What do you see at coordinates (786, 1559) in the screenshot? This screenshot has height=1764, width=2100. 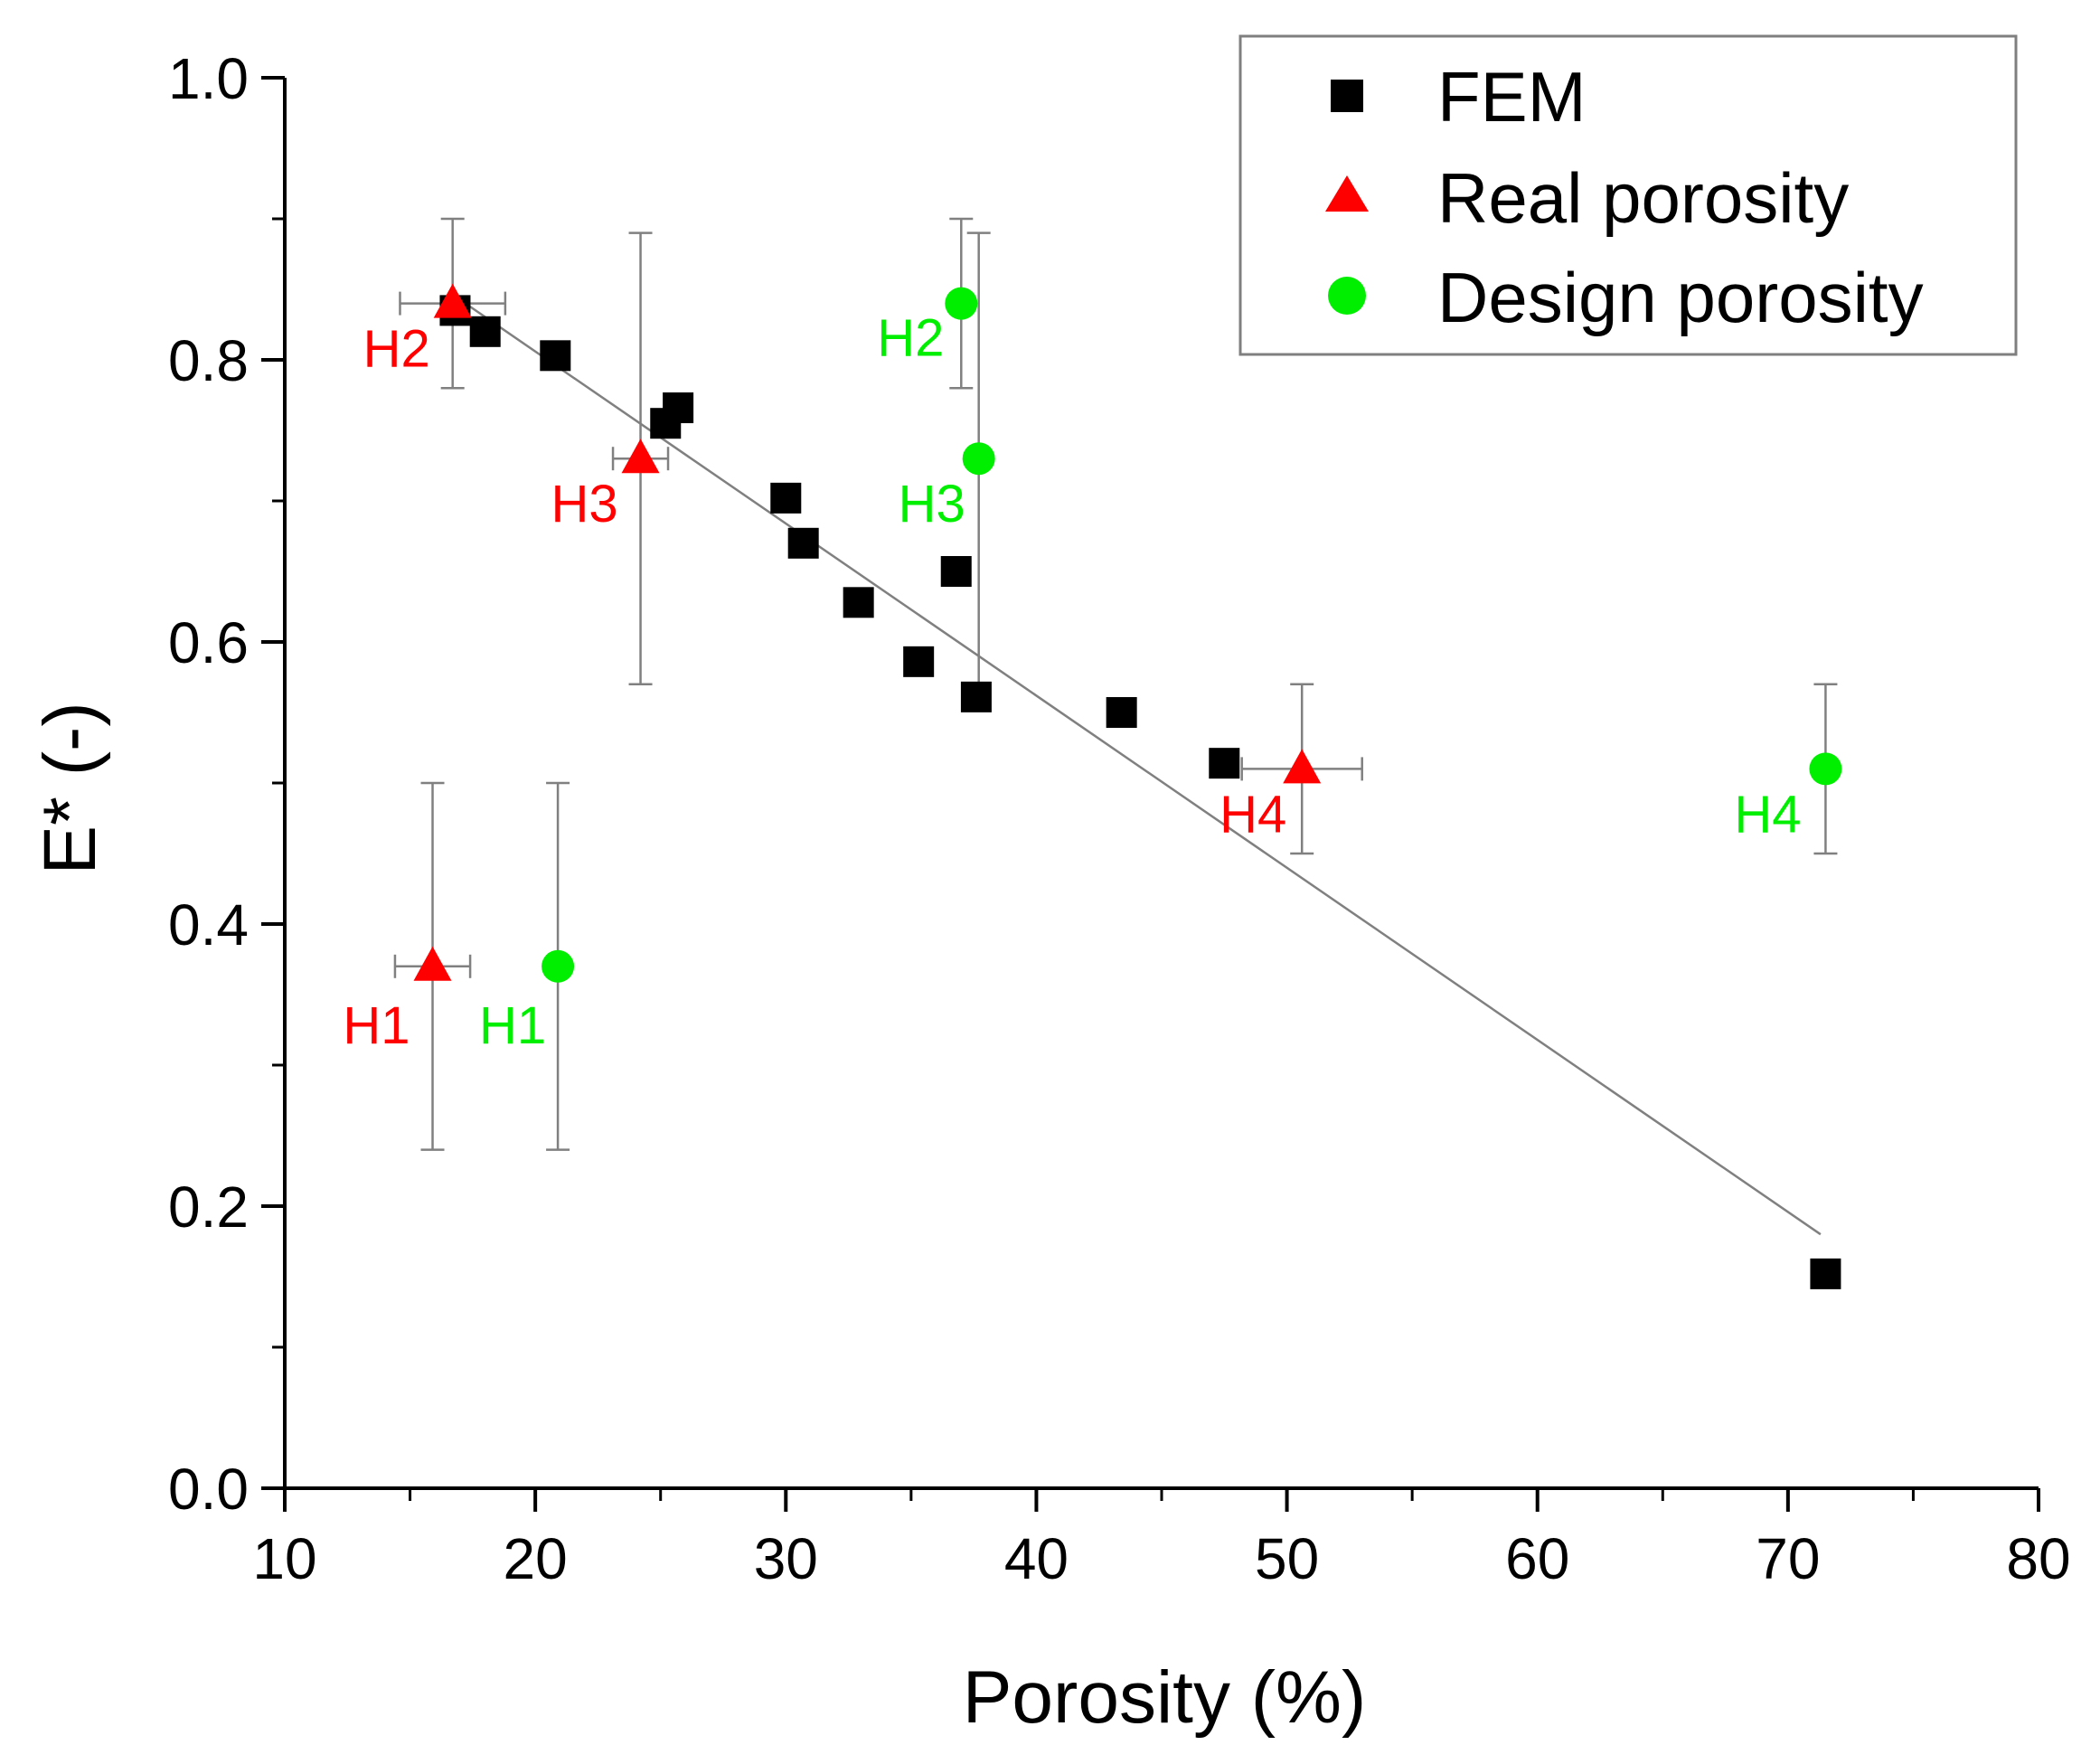 I see `x-tick-label: 30` at bounding box center [786, 1559].